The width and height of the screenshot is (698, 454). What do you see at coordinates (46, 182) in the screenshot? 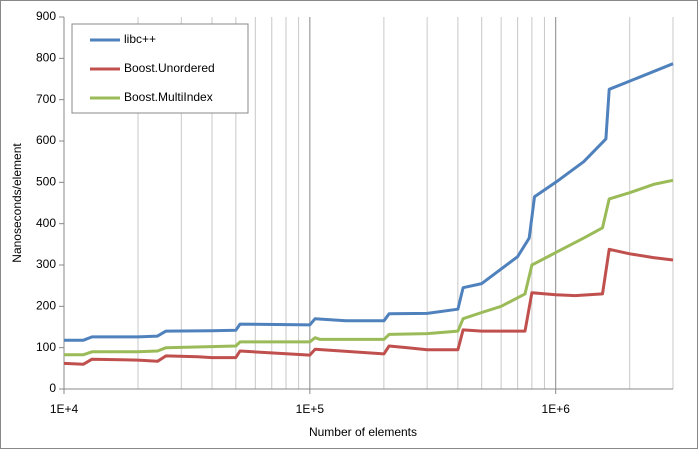
I see `y-tick-label: 500` at bounding box center [46, 182].